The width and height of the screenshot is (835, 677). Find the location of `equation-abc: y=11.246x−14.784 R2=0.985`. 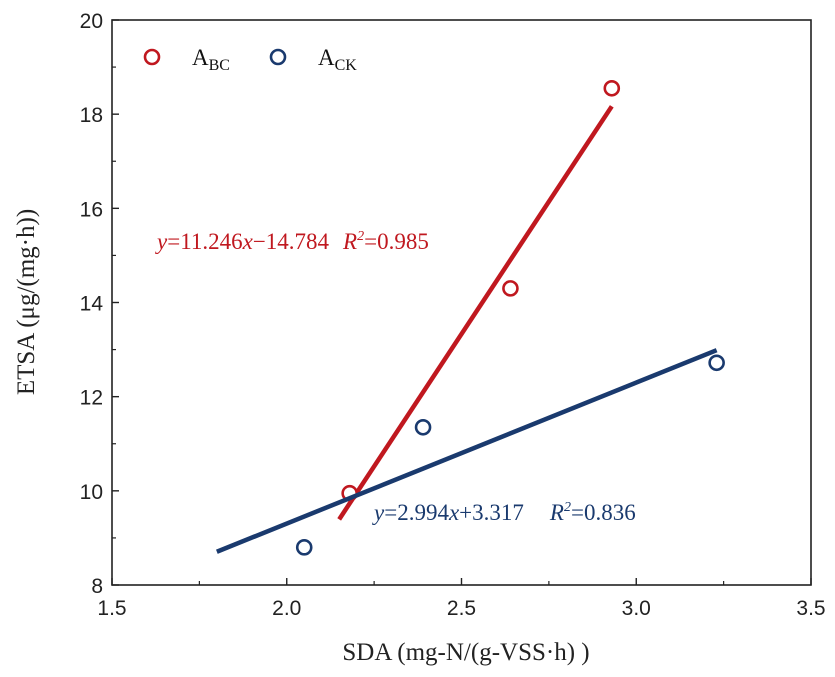

equation-abc: y=11.246x−14.784 R2=0.985 is located at coordinates (292, 241).